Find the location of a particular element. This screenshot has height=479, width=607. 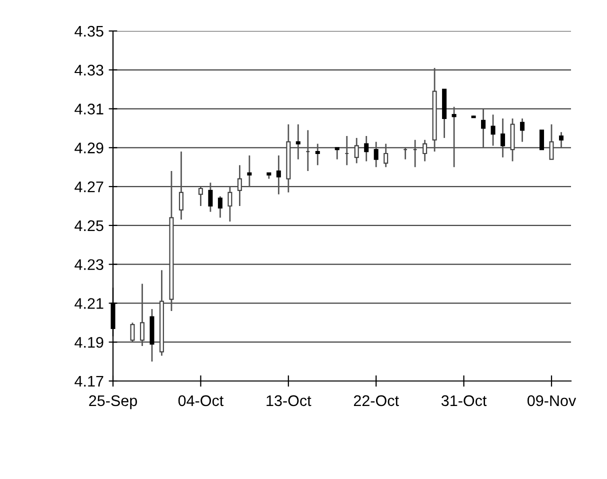

y-tick-label: 4.23 is located at coordinates (89, 264).